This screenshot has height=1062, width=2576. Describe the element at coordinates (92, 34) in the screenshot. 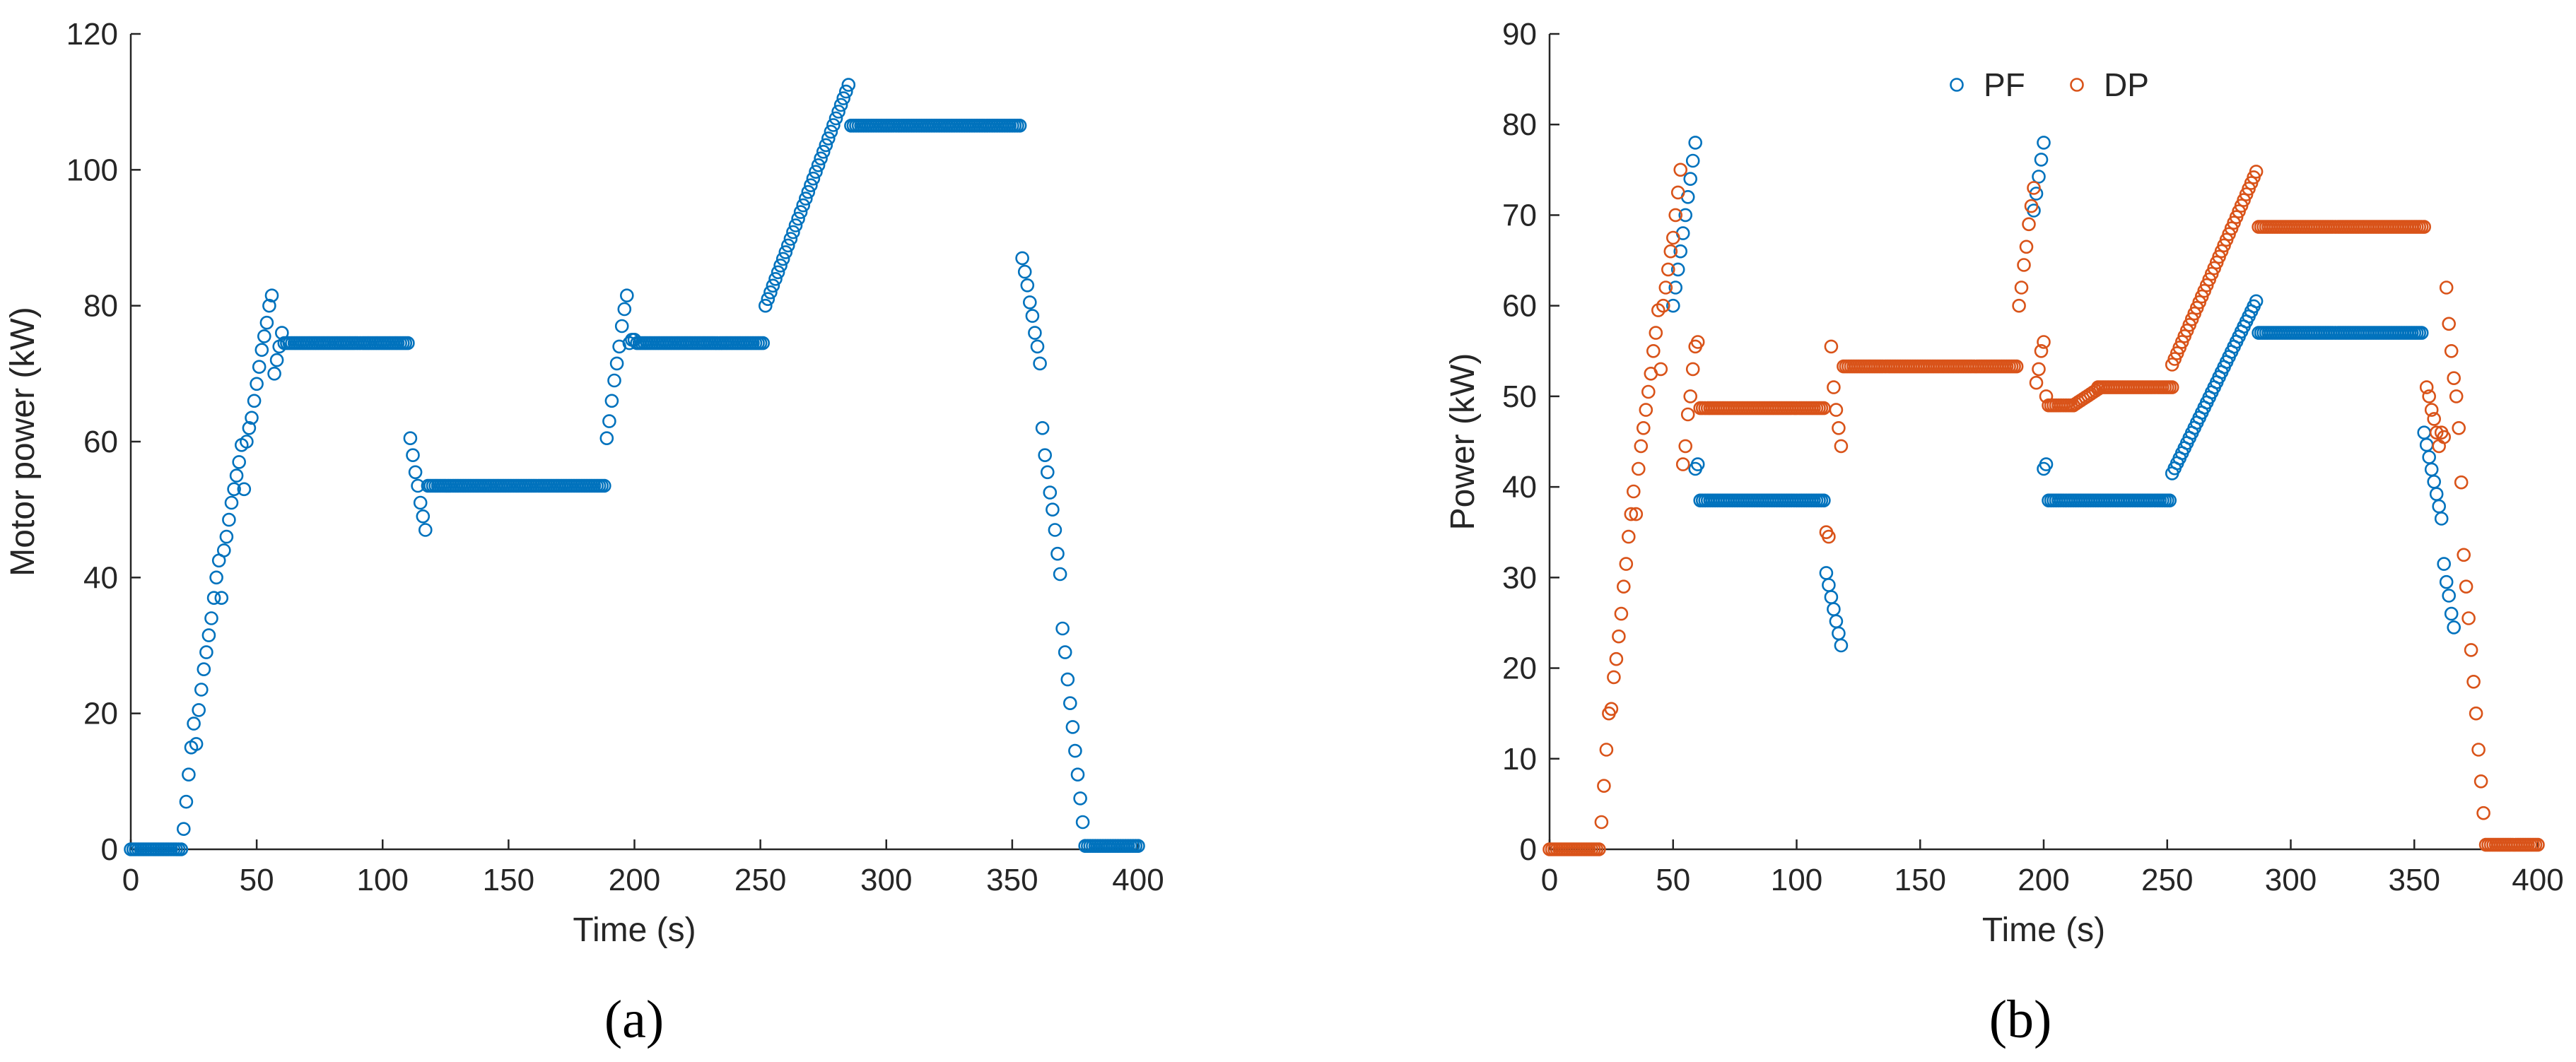

I see `y-tick-label: 120` at that location.